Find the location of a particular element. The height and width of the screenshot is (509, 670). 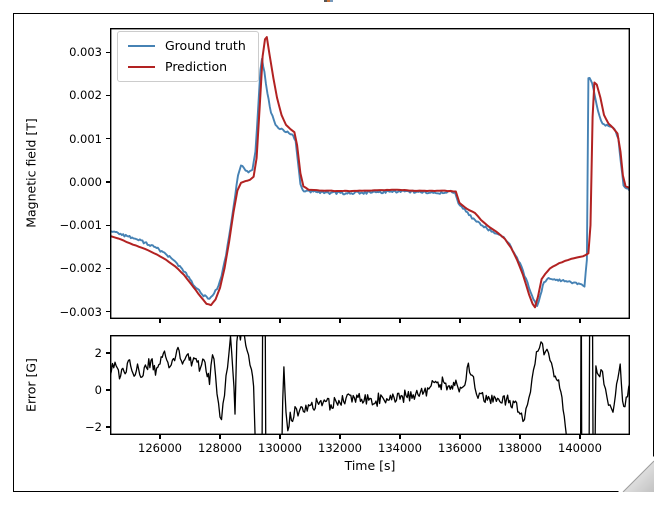

x-tick-label: 126000 is located at coordinates (160, 448).